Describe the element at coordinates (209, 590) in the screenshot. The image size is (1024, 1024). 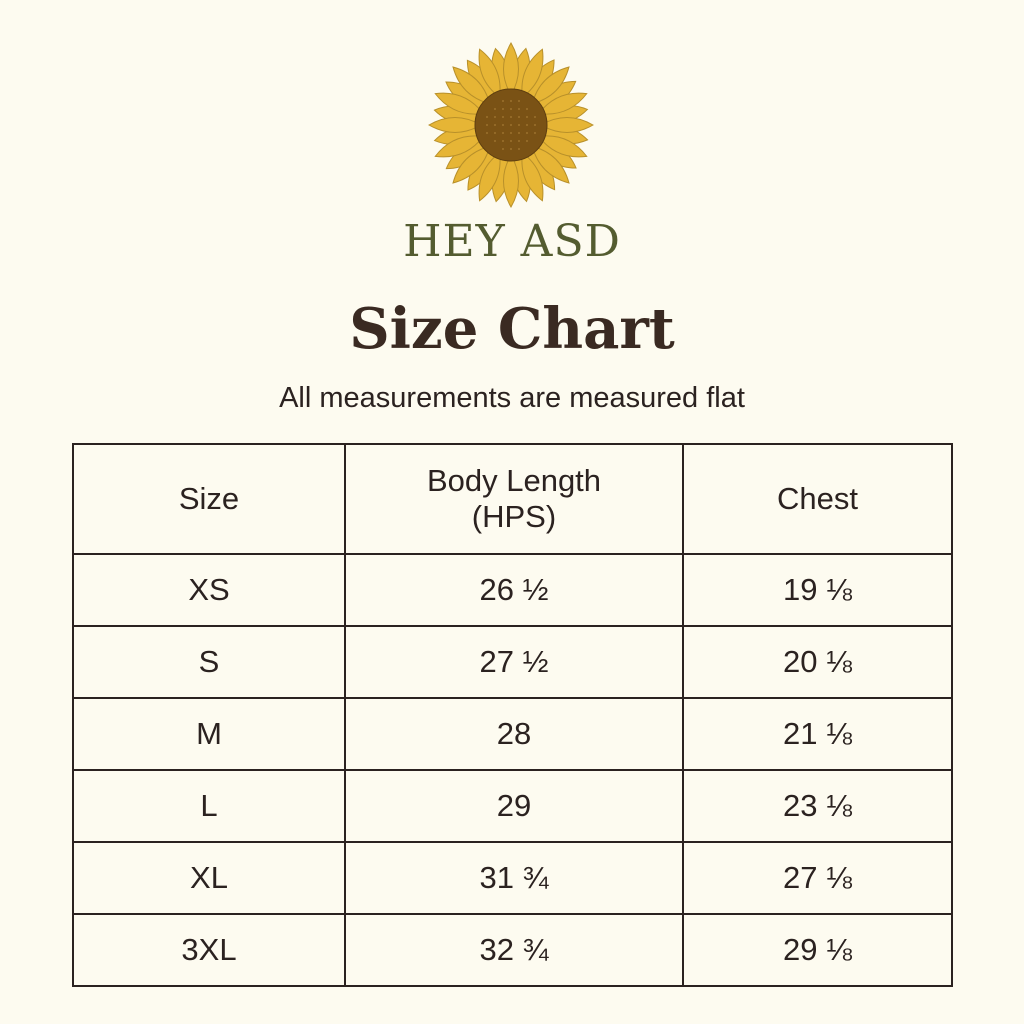
I see `cell-size: XS` at that location.